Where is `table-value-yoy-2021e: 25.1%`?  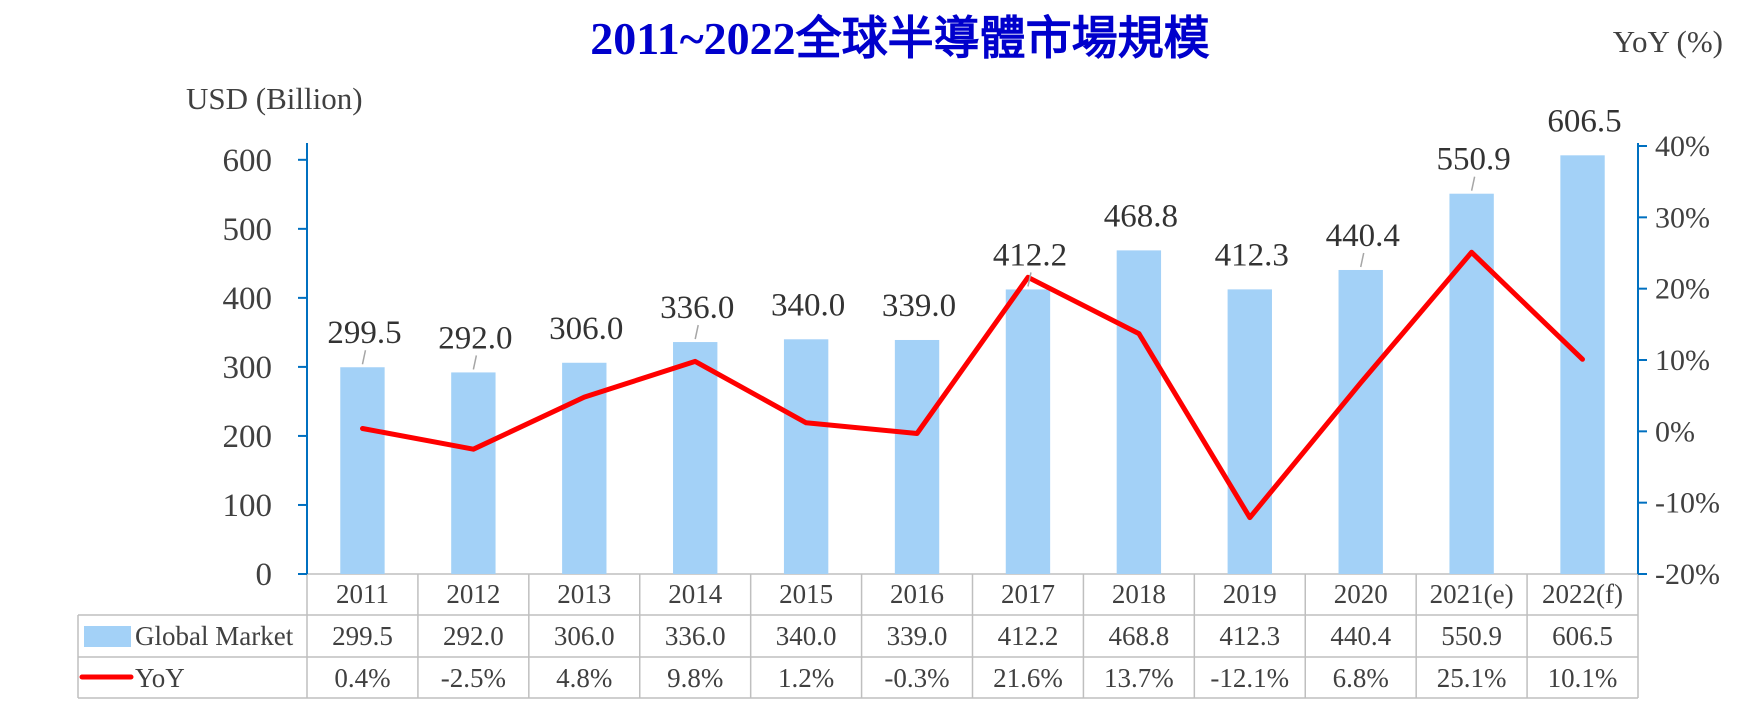 table-value-yoy-2021e: 25.1% is located at coordinates (1472, 678).